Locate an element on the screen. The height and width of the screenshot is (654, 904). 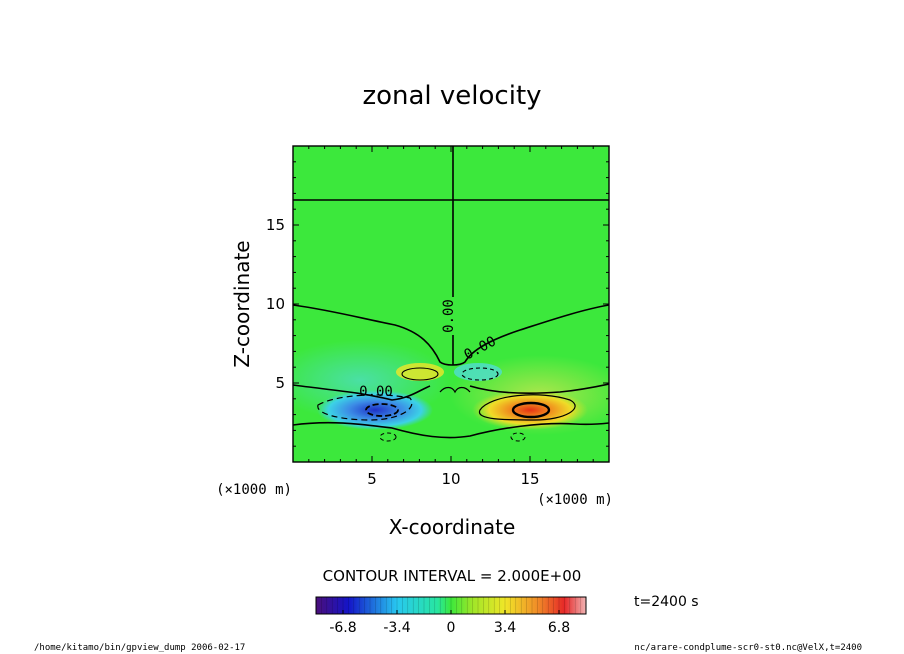
y-axis-unit: (×1000 m) is located at coordinates (254, 490).